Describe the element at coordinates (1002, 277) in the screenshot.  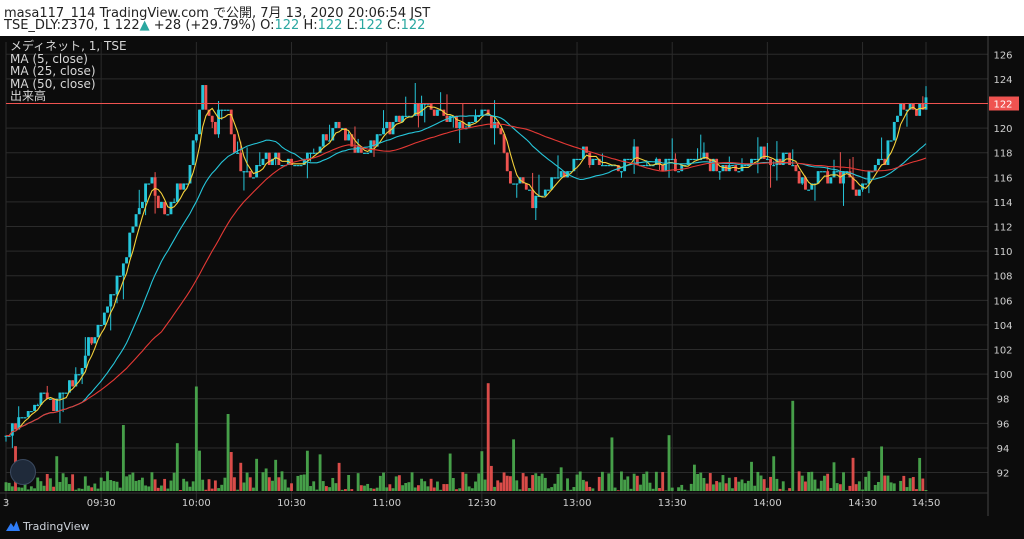
I see `y-tick-label: 108` at that location.